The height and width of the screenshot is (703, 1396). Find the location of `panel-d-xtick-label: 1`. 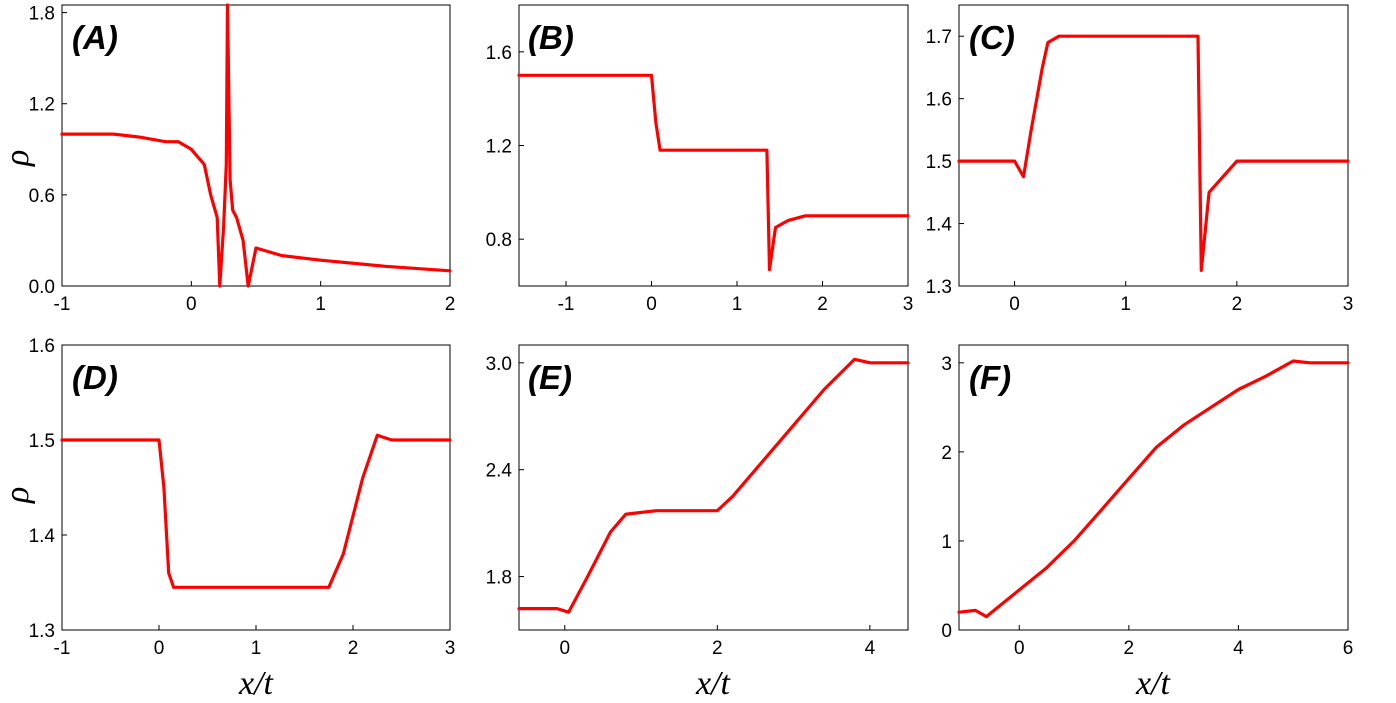

panel-d-xtick-label: 1 is located at coordinates (256, 648).